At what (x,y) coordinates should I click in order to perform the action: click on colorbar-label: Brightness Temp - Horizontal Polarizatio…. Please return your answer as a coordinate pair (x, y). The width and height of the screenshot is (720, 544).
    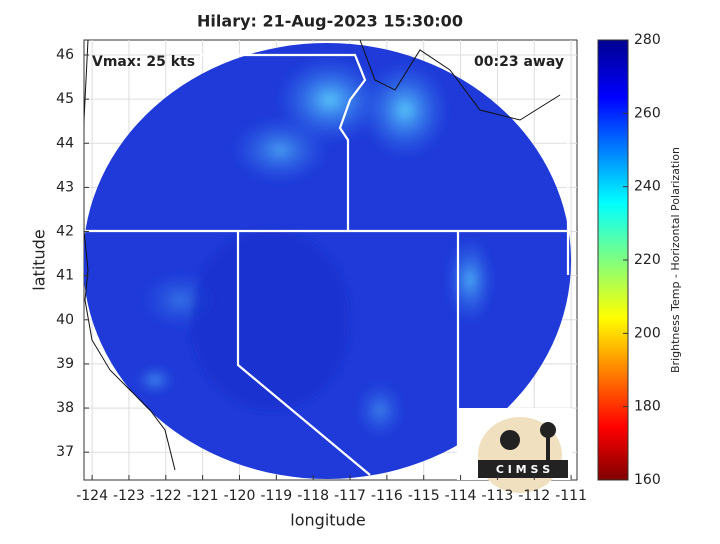
    Looking at the image, I should click on (675, 260).